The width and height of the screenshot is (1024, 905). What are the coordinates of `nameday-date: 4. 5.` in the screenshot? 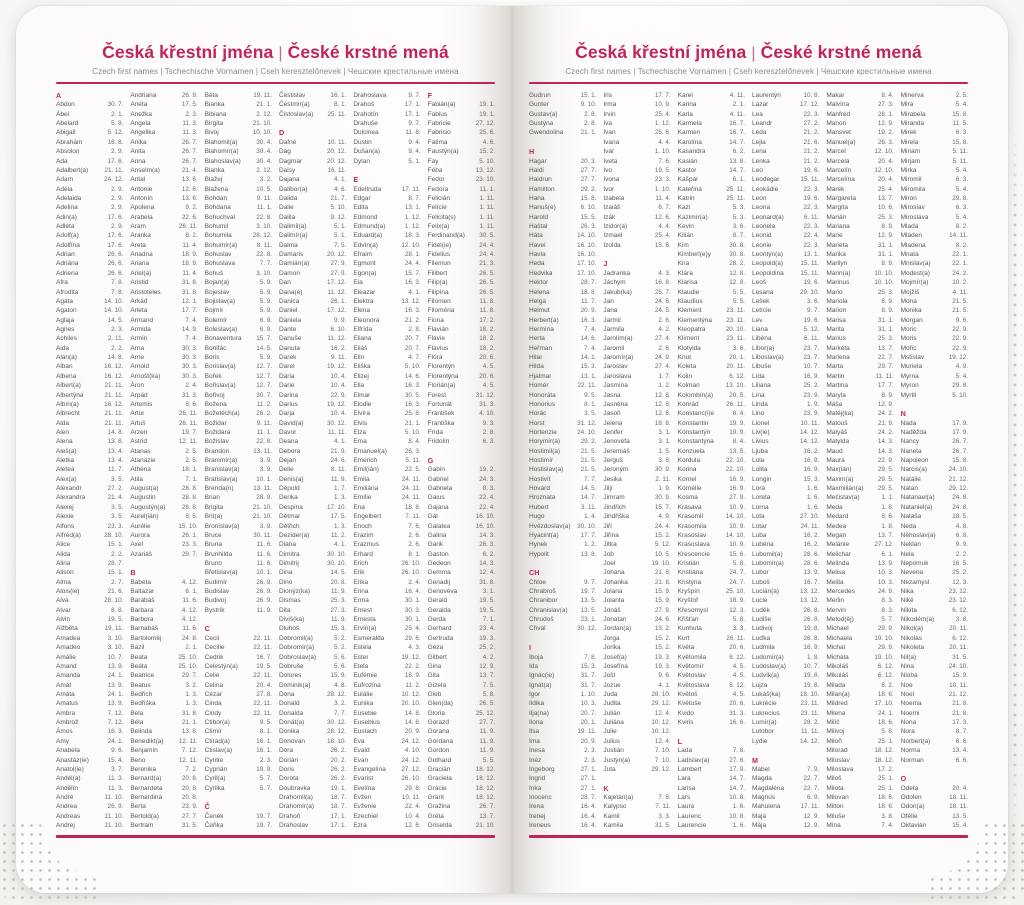 It's located at (738, 694).